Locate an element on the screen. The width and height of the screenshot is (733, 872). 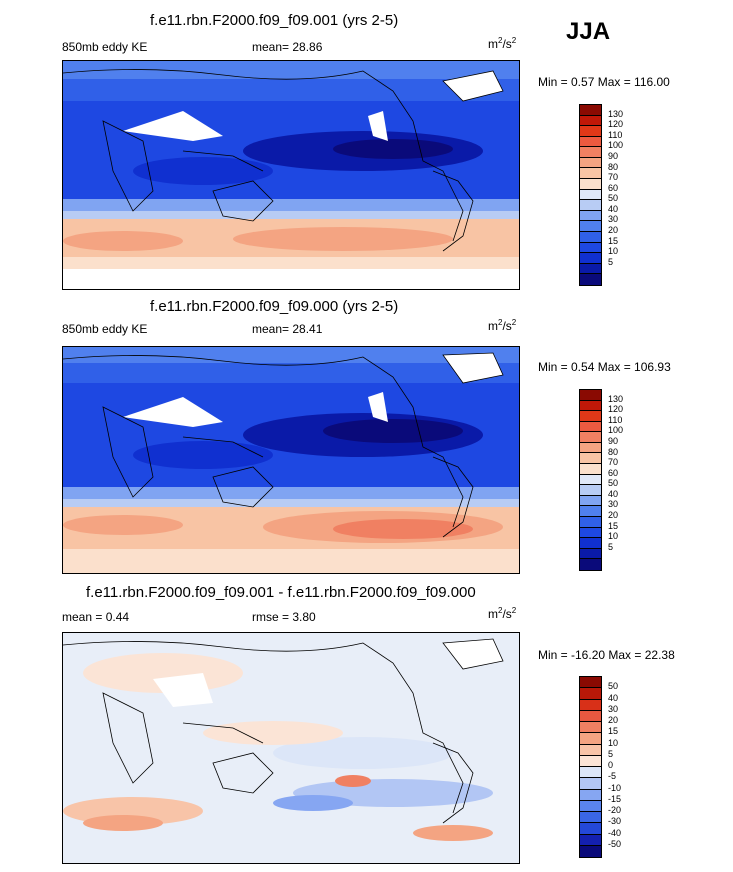
panel-3-units: m2/s2 is located at coordinates (502, 613).